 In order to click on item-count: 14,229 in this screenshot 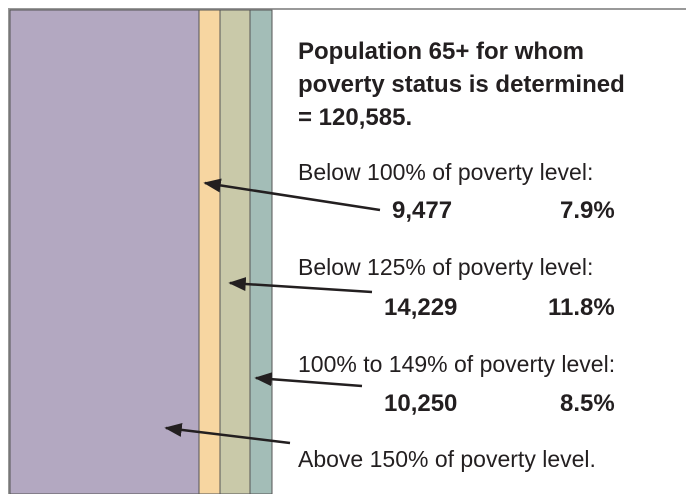, I will do `click(420, 307)`.